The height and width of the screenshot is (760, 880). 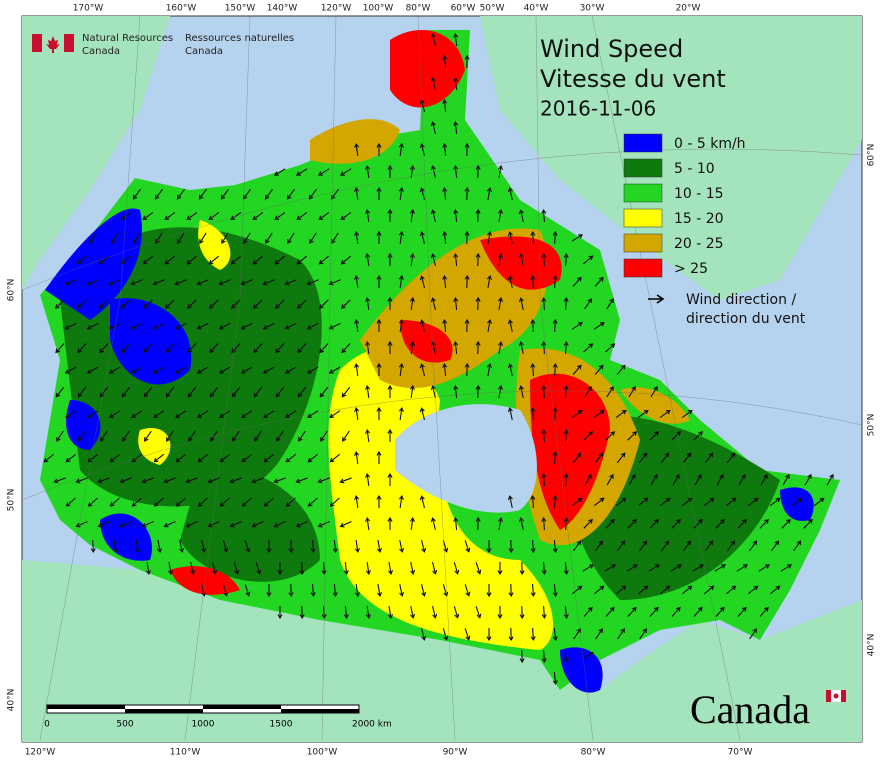 What do you see at coordinates (688, 9) in the screenshot?
I see `longitude-label: 20°W` at bounding box center [688, 9].